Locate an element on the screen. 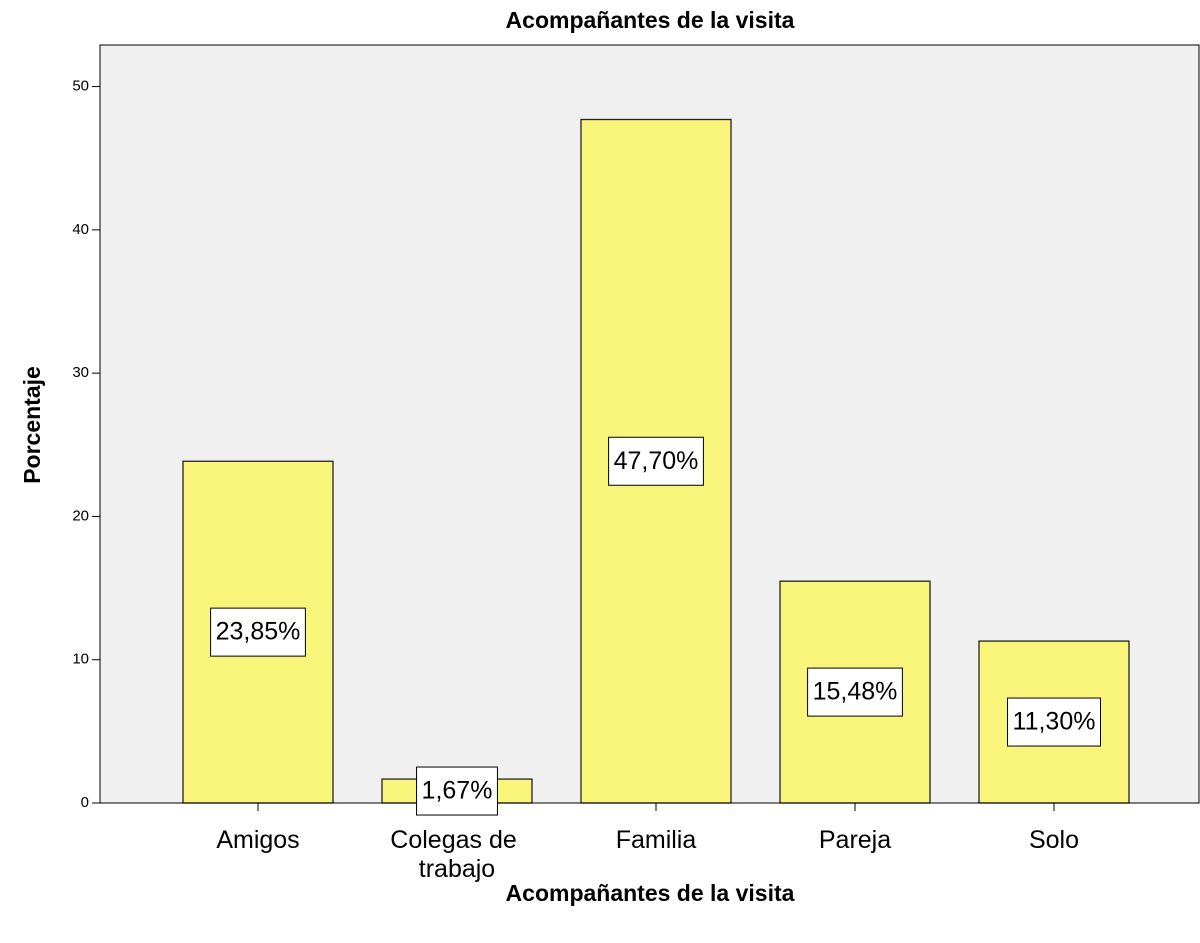  x-tick-label: Familia is located at coordinates (656, 840).